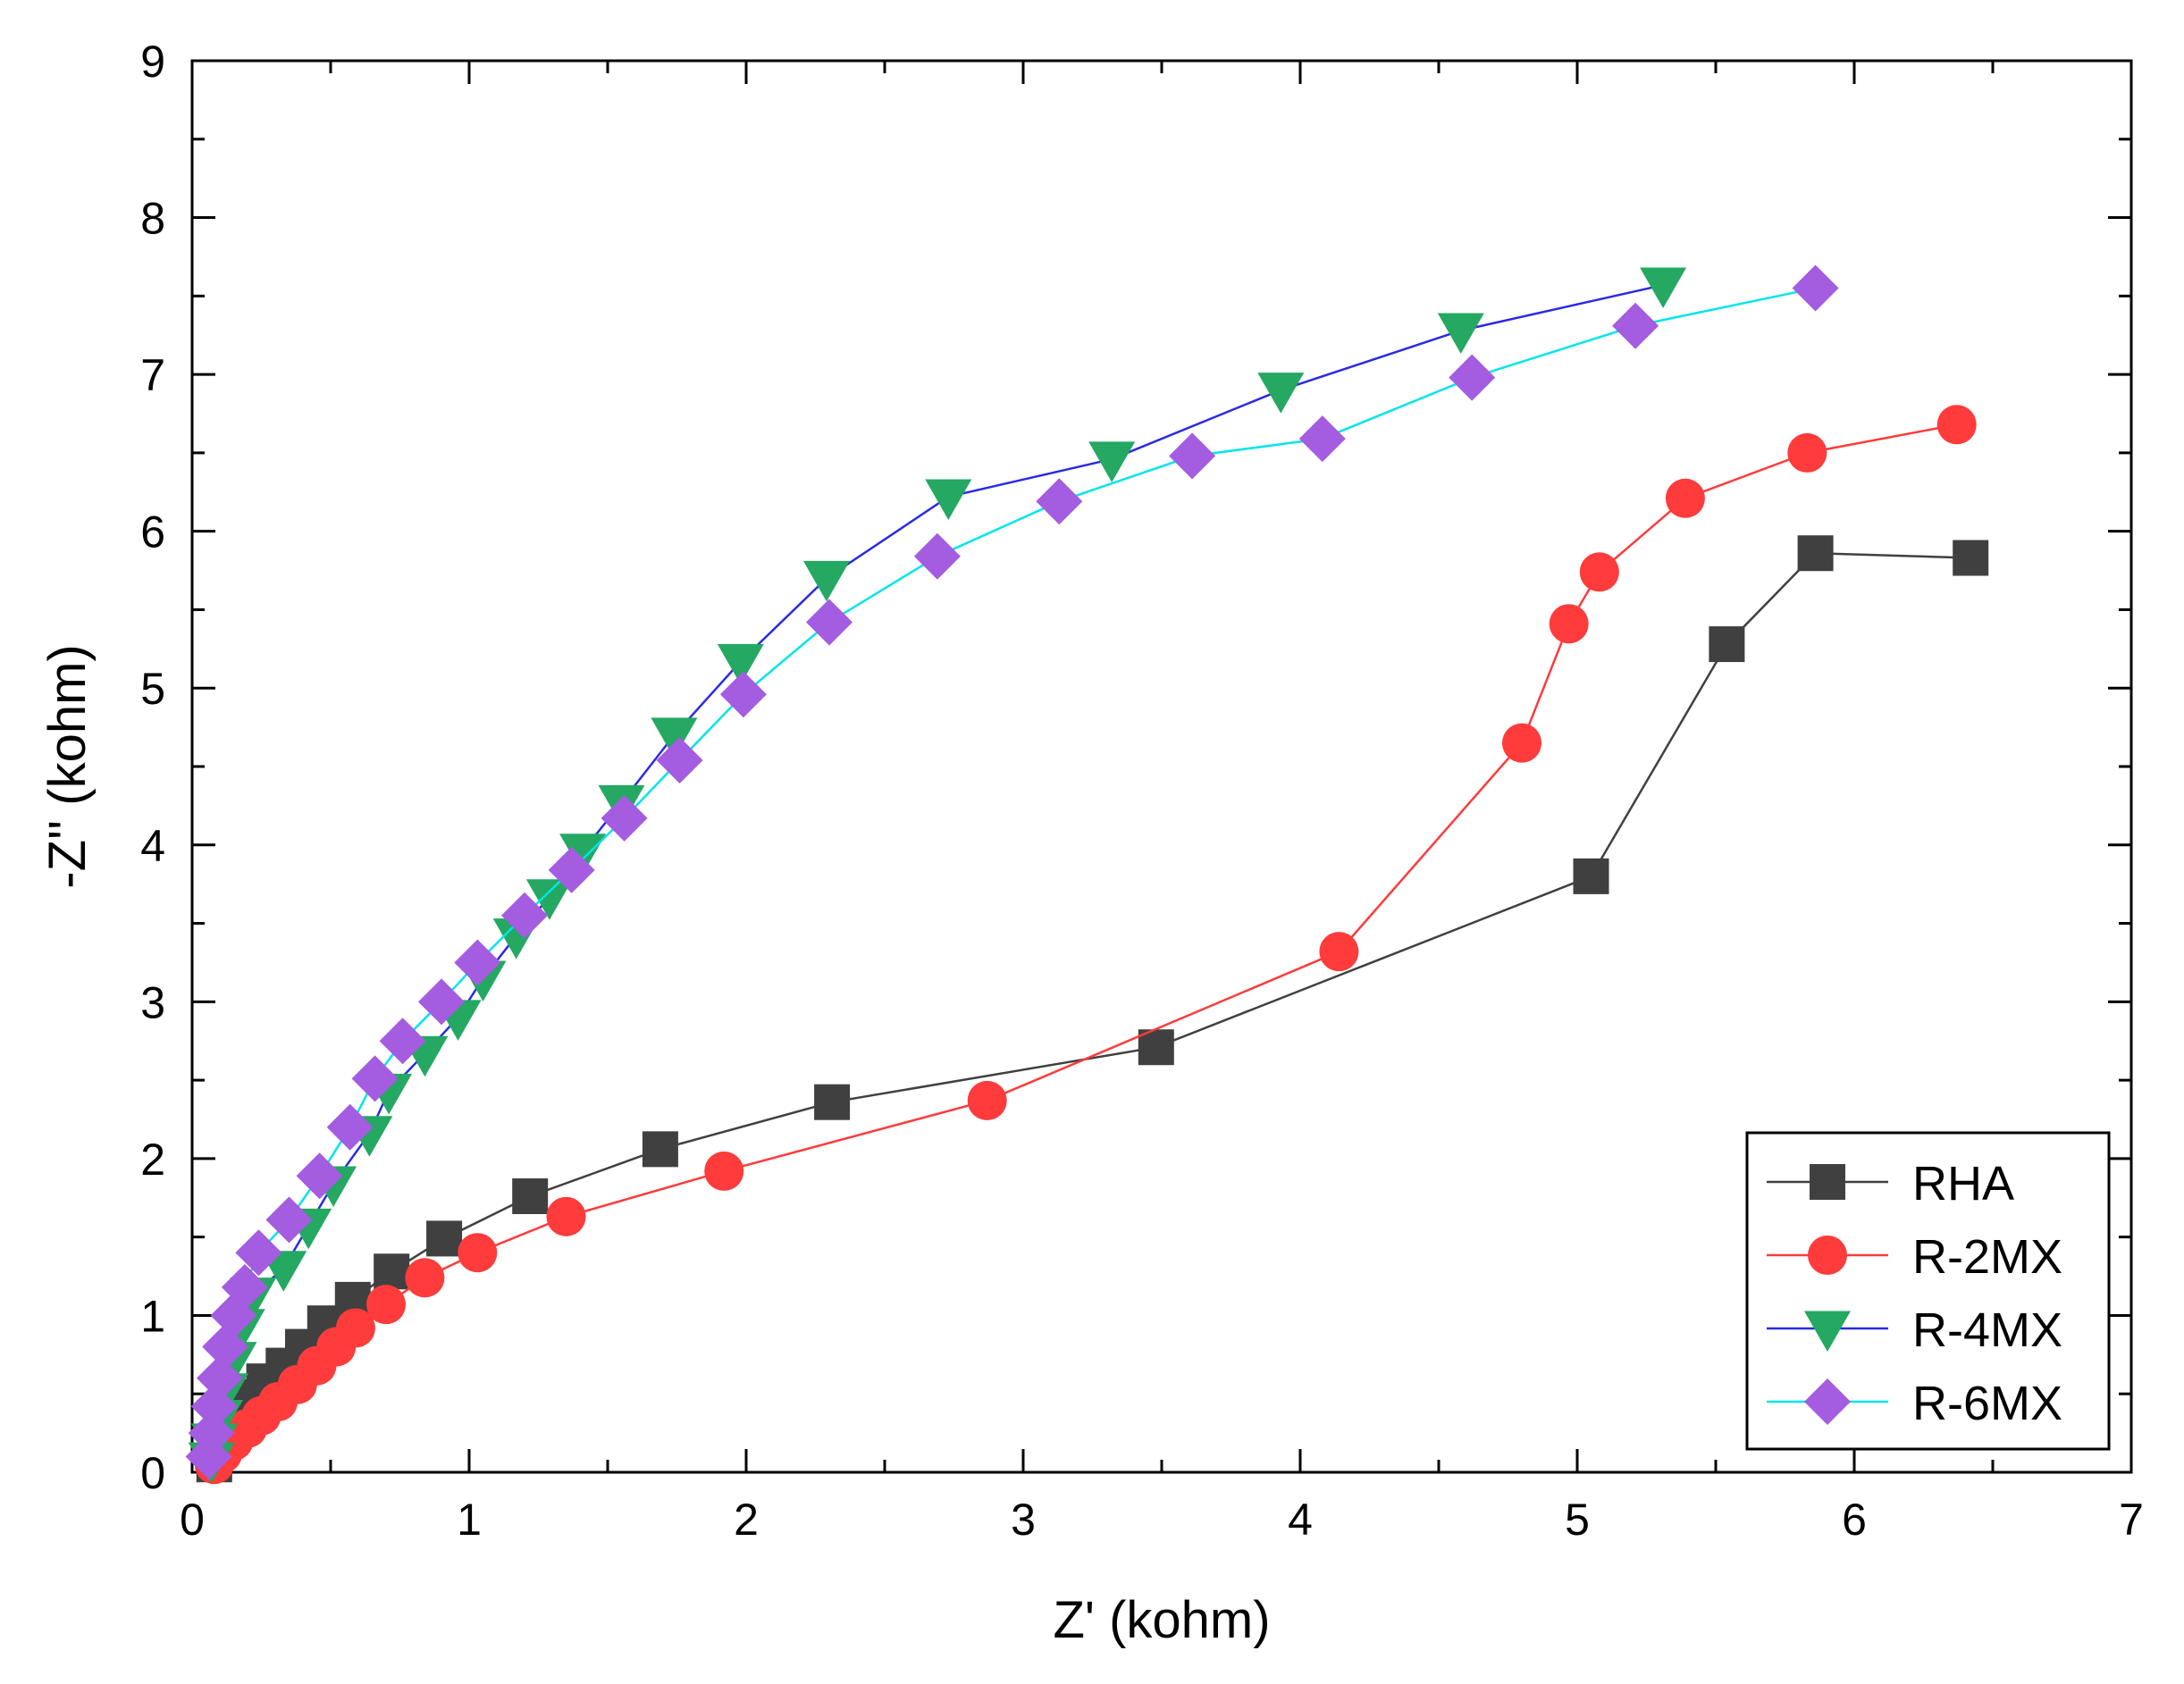 This screenshot has height=1684, width=2184. Describe the element at coordinates (1987, 1257) in the screenshot. I see `legend-label-r-2mx: R-2MX` at that location.